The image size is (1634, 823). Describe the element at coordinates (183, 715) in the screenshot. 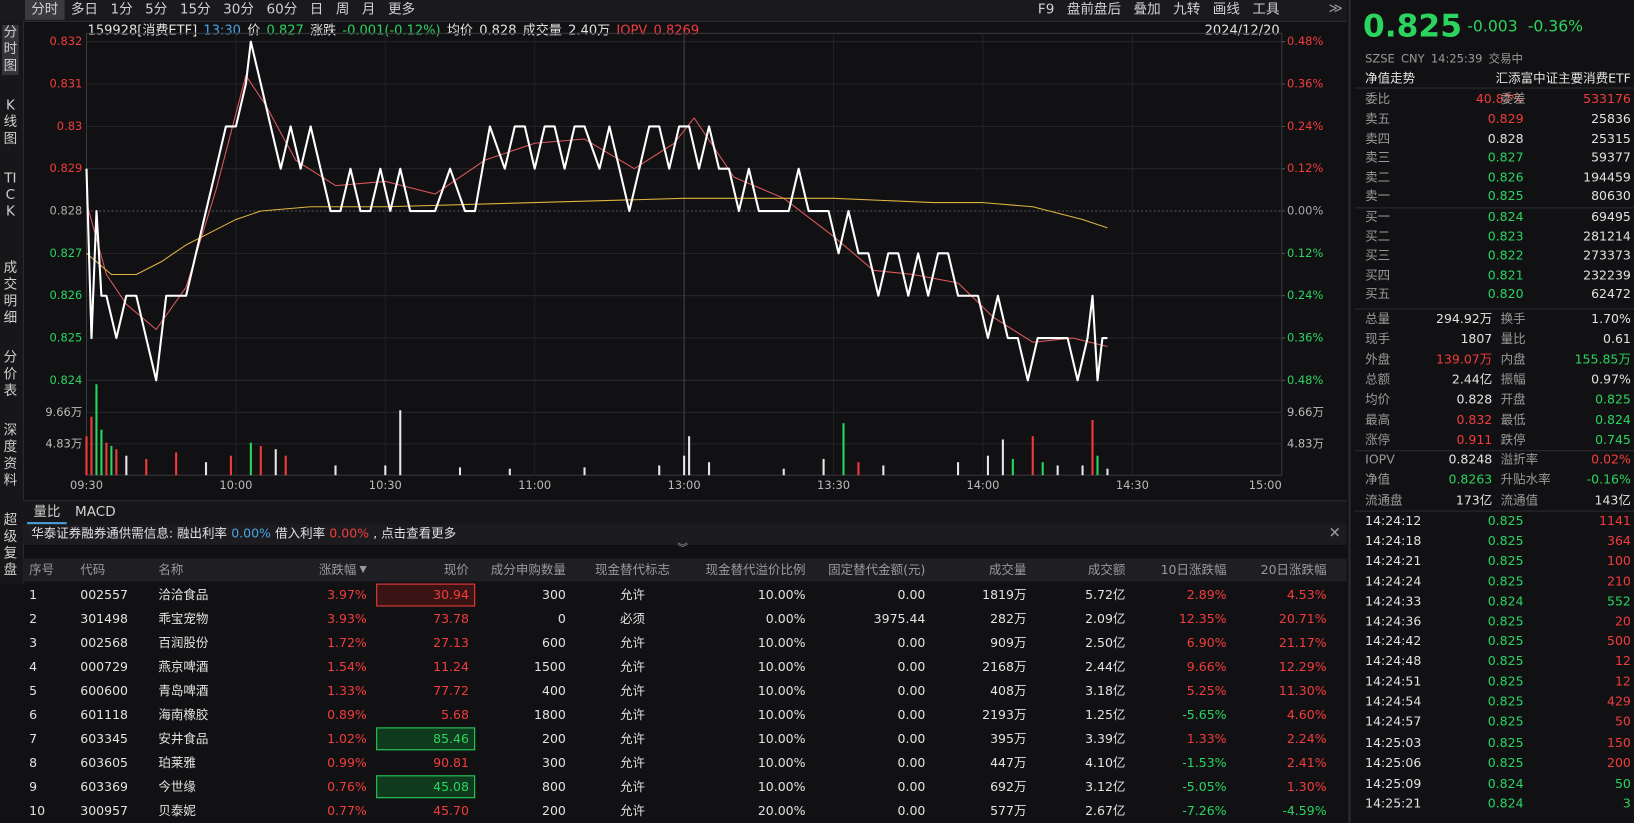

I see `table-cell: 海南橡胶` at that location.